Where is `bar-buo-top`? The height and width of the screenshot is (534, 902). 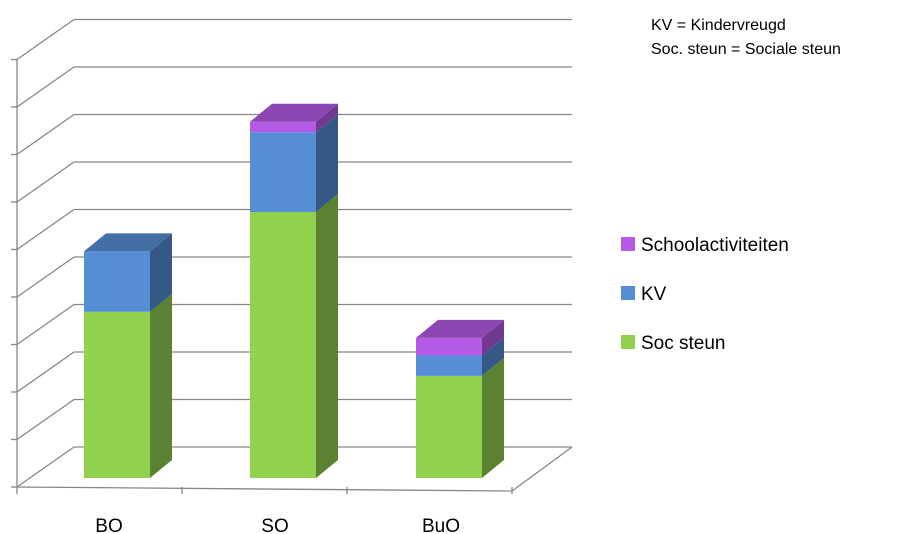
bar-buo-top is located at coordinates (460, 328).